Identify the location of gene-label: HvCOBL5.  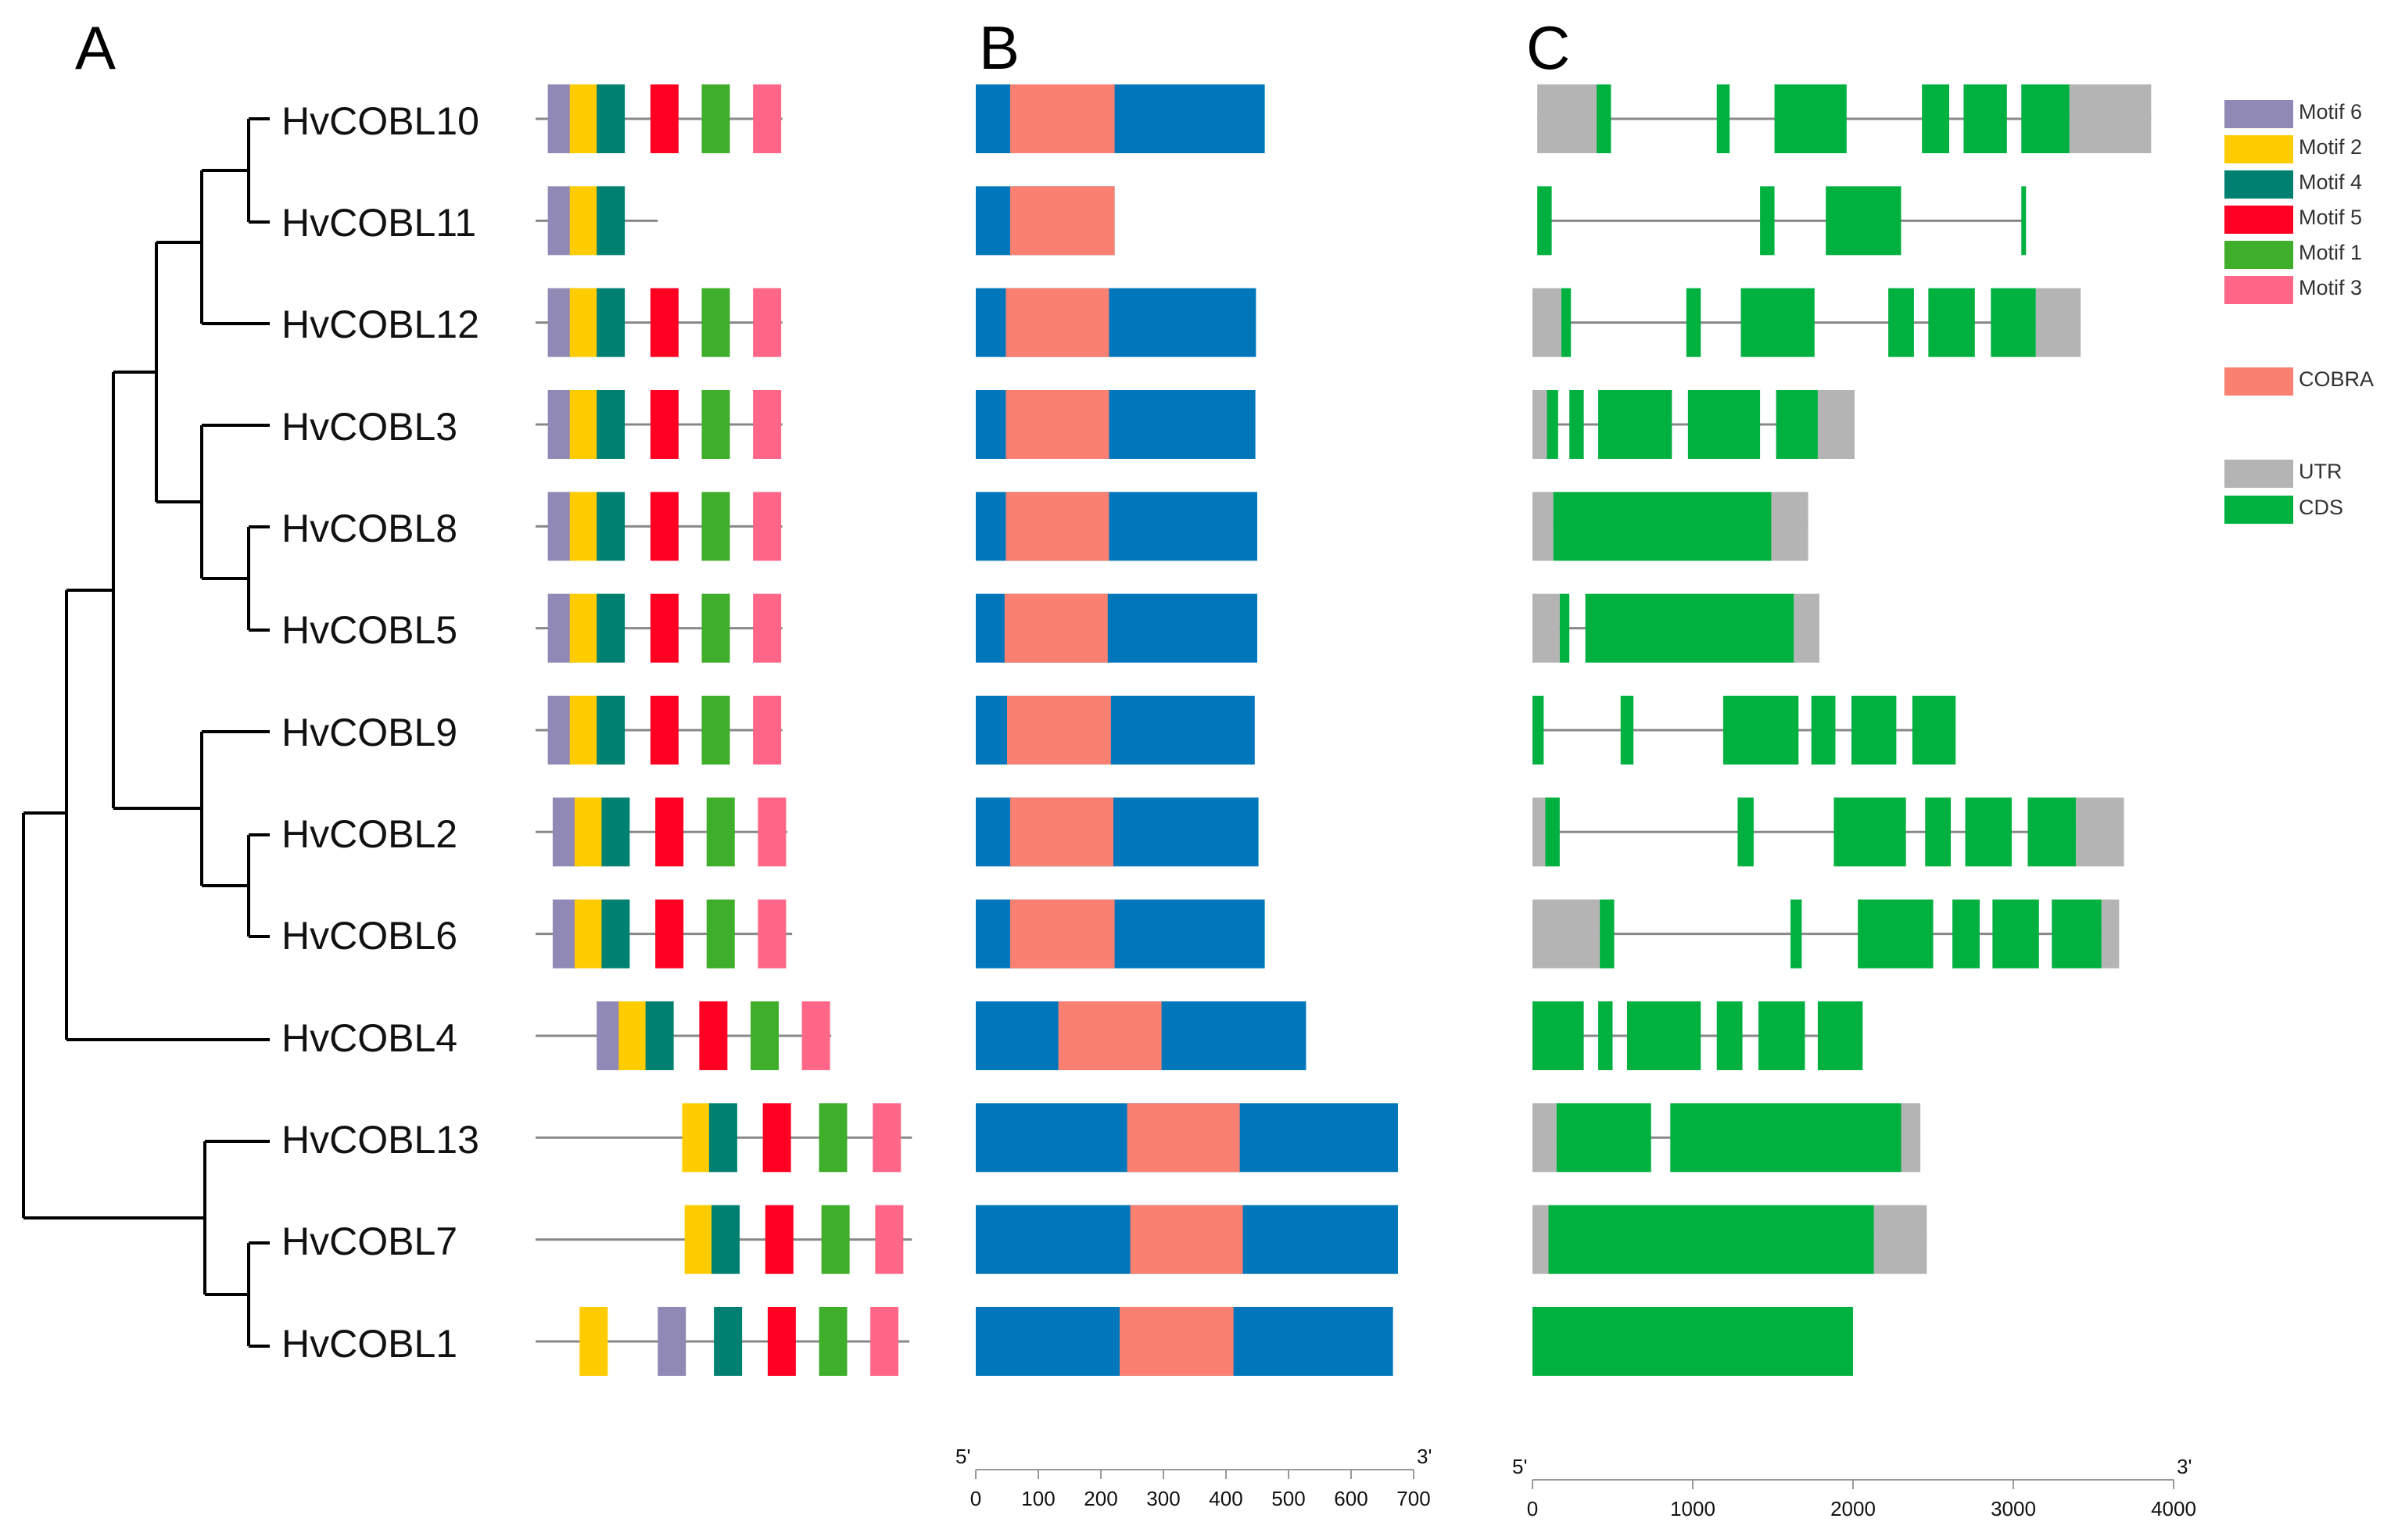
(369, 630).